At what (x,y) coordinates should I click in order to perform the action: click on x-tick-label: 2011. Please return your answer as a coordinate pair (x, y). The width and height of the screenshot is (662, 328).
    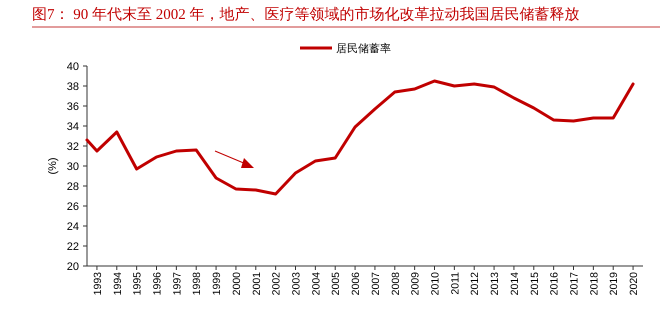
    Looking at the image, I should click on (455, 283).